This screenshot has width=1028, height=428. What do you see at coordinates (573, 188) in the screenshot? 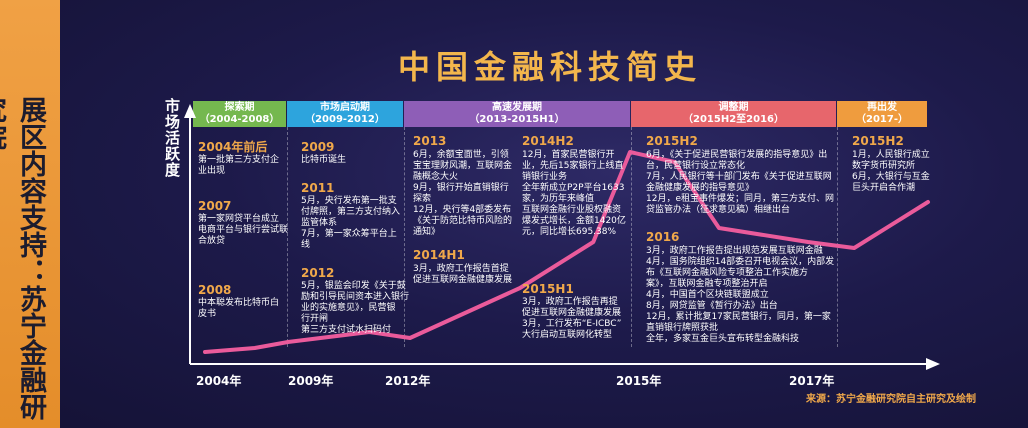
I see `event-line: 全年新成立P2P平台1633` at bounding box center [573, 188].